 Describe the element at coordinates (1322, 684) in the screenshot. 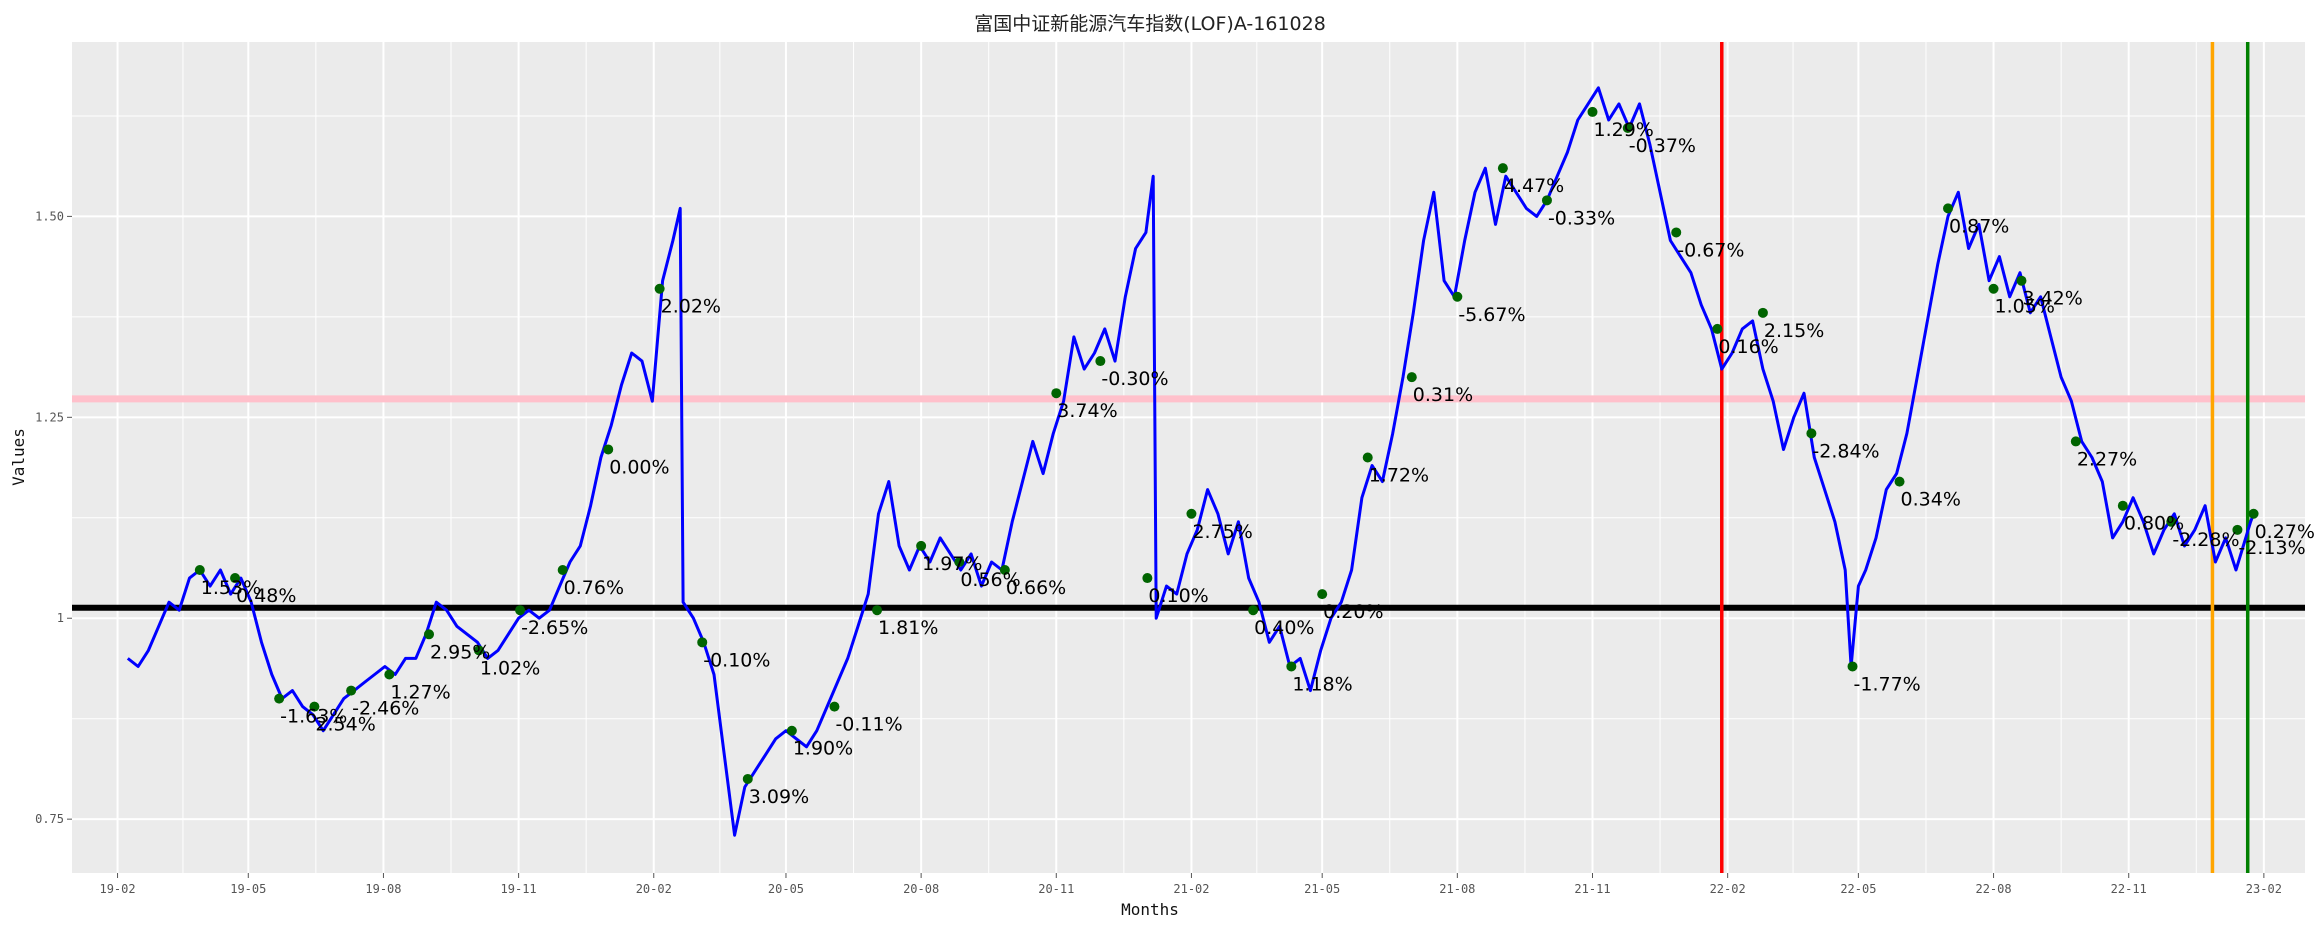

I see `annotation-label: 1.18%` at that location.